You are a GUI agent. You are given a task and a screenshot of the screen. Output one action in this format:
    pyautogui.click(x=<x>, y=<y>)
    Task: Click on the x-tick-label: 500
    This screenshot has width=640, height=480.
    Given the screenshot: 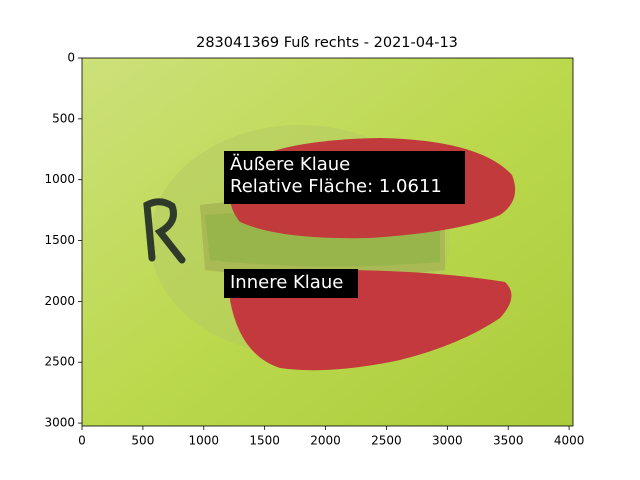 What is the action you would take?
    pyautogui.click(x=142, y=441)
    